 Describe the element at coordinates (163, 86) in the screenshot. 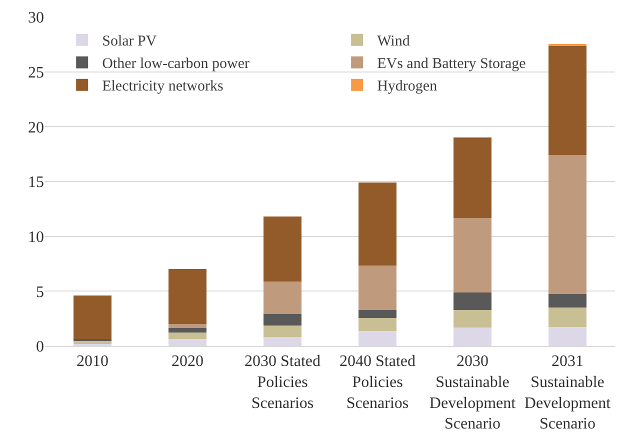

I see `legend-label: Electricity networks` at that location.